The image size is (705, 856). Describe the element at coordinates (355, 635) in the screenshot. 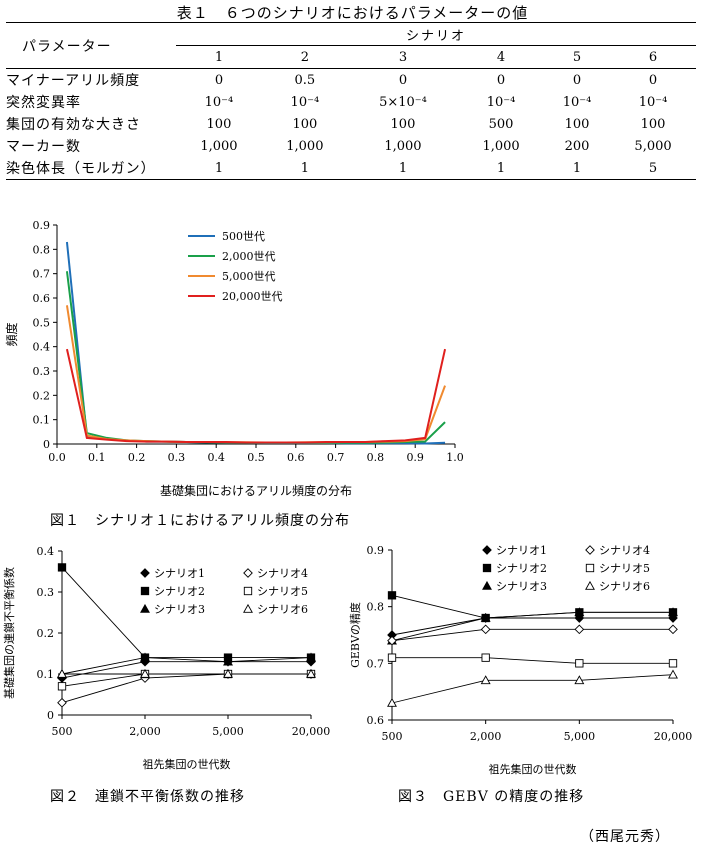

I see `y-axis-label: GEBVの精度` at that location.